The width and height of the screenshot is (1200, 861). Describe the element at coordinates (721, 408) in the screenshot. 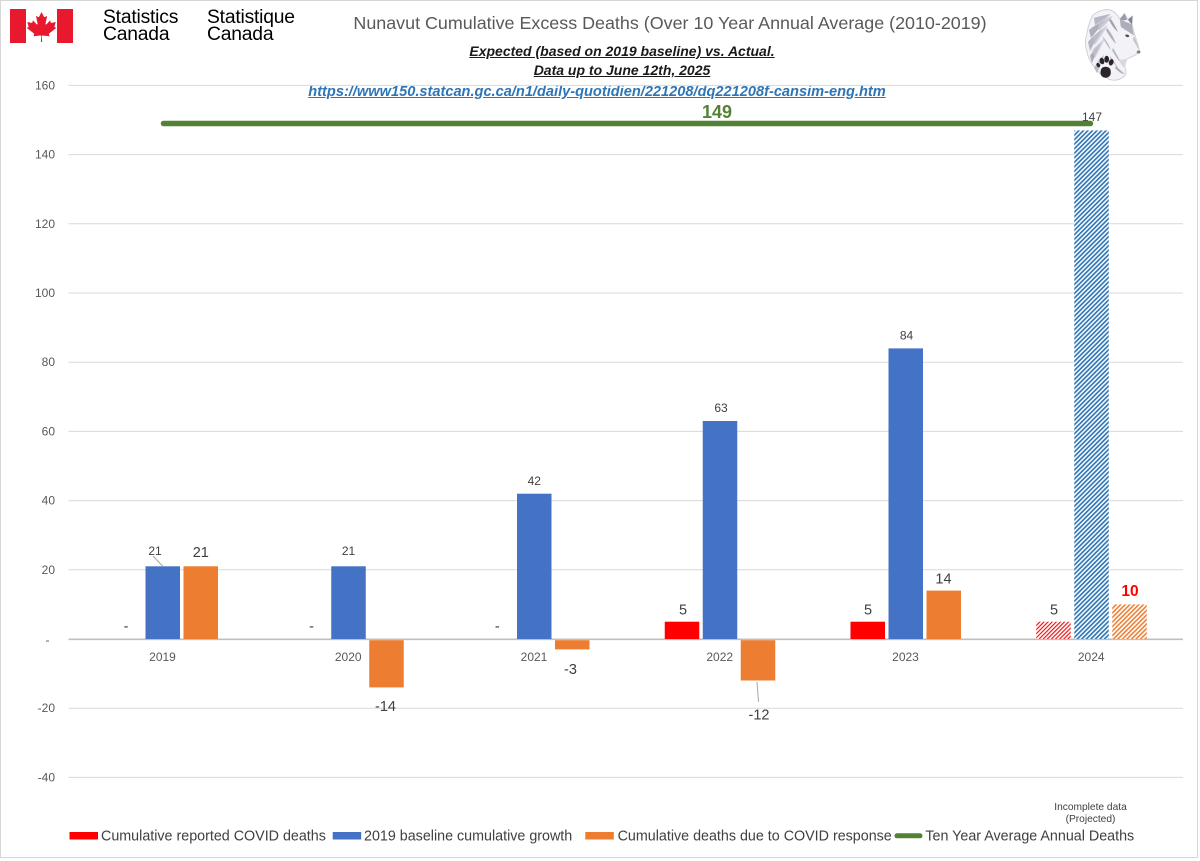

I see `svg-text: 63` at that location.